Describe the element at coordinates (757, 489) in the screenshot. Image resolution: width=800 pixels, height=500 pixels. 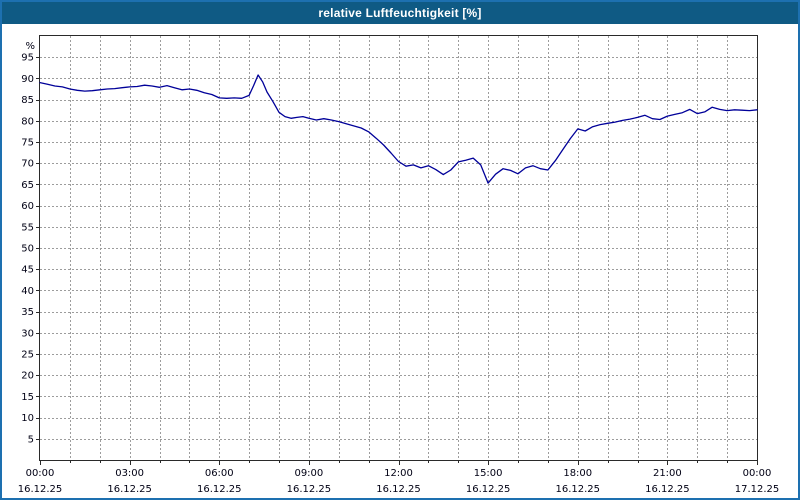
I see `x-tick-date-label: 17.12.25` at that location.